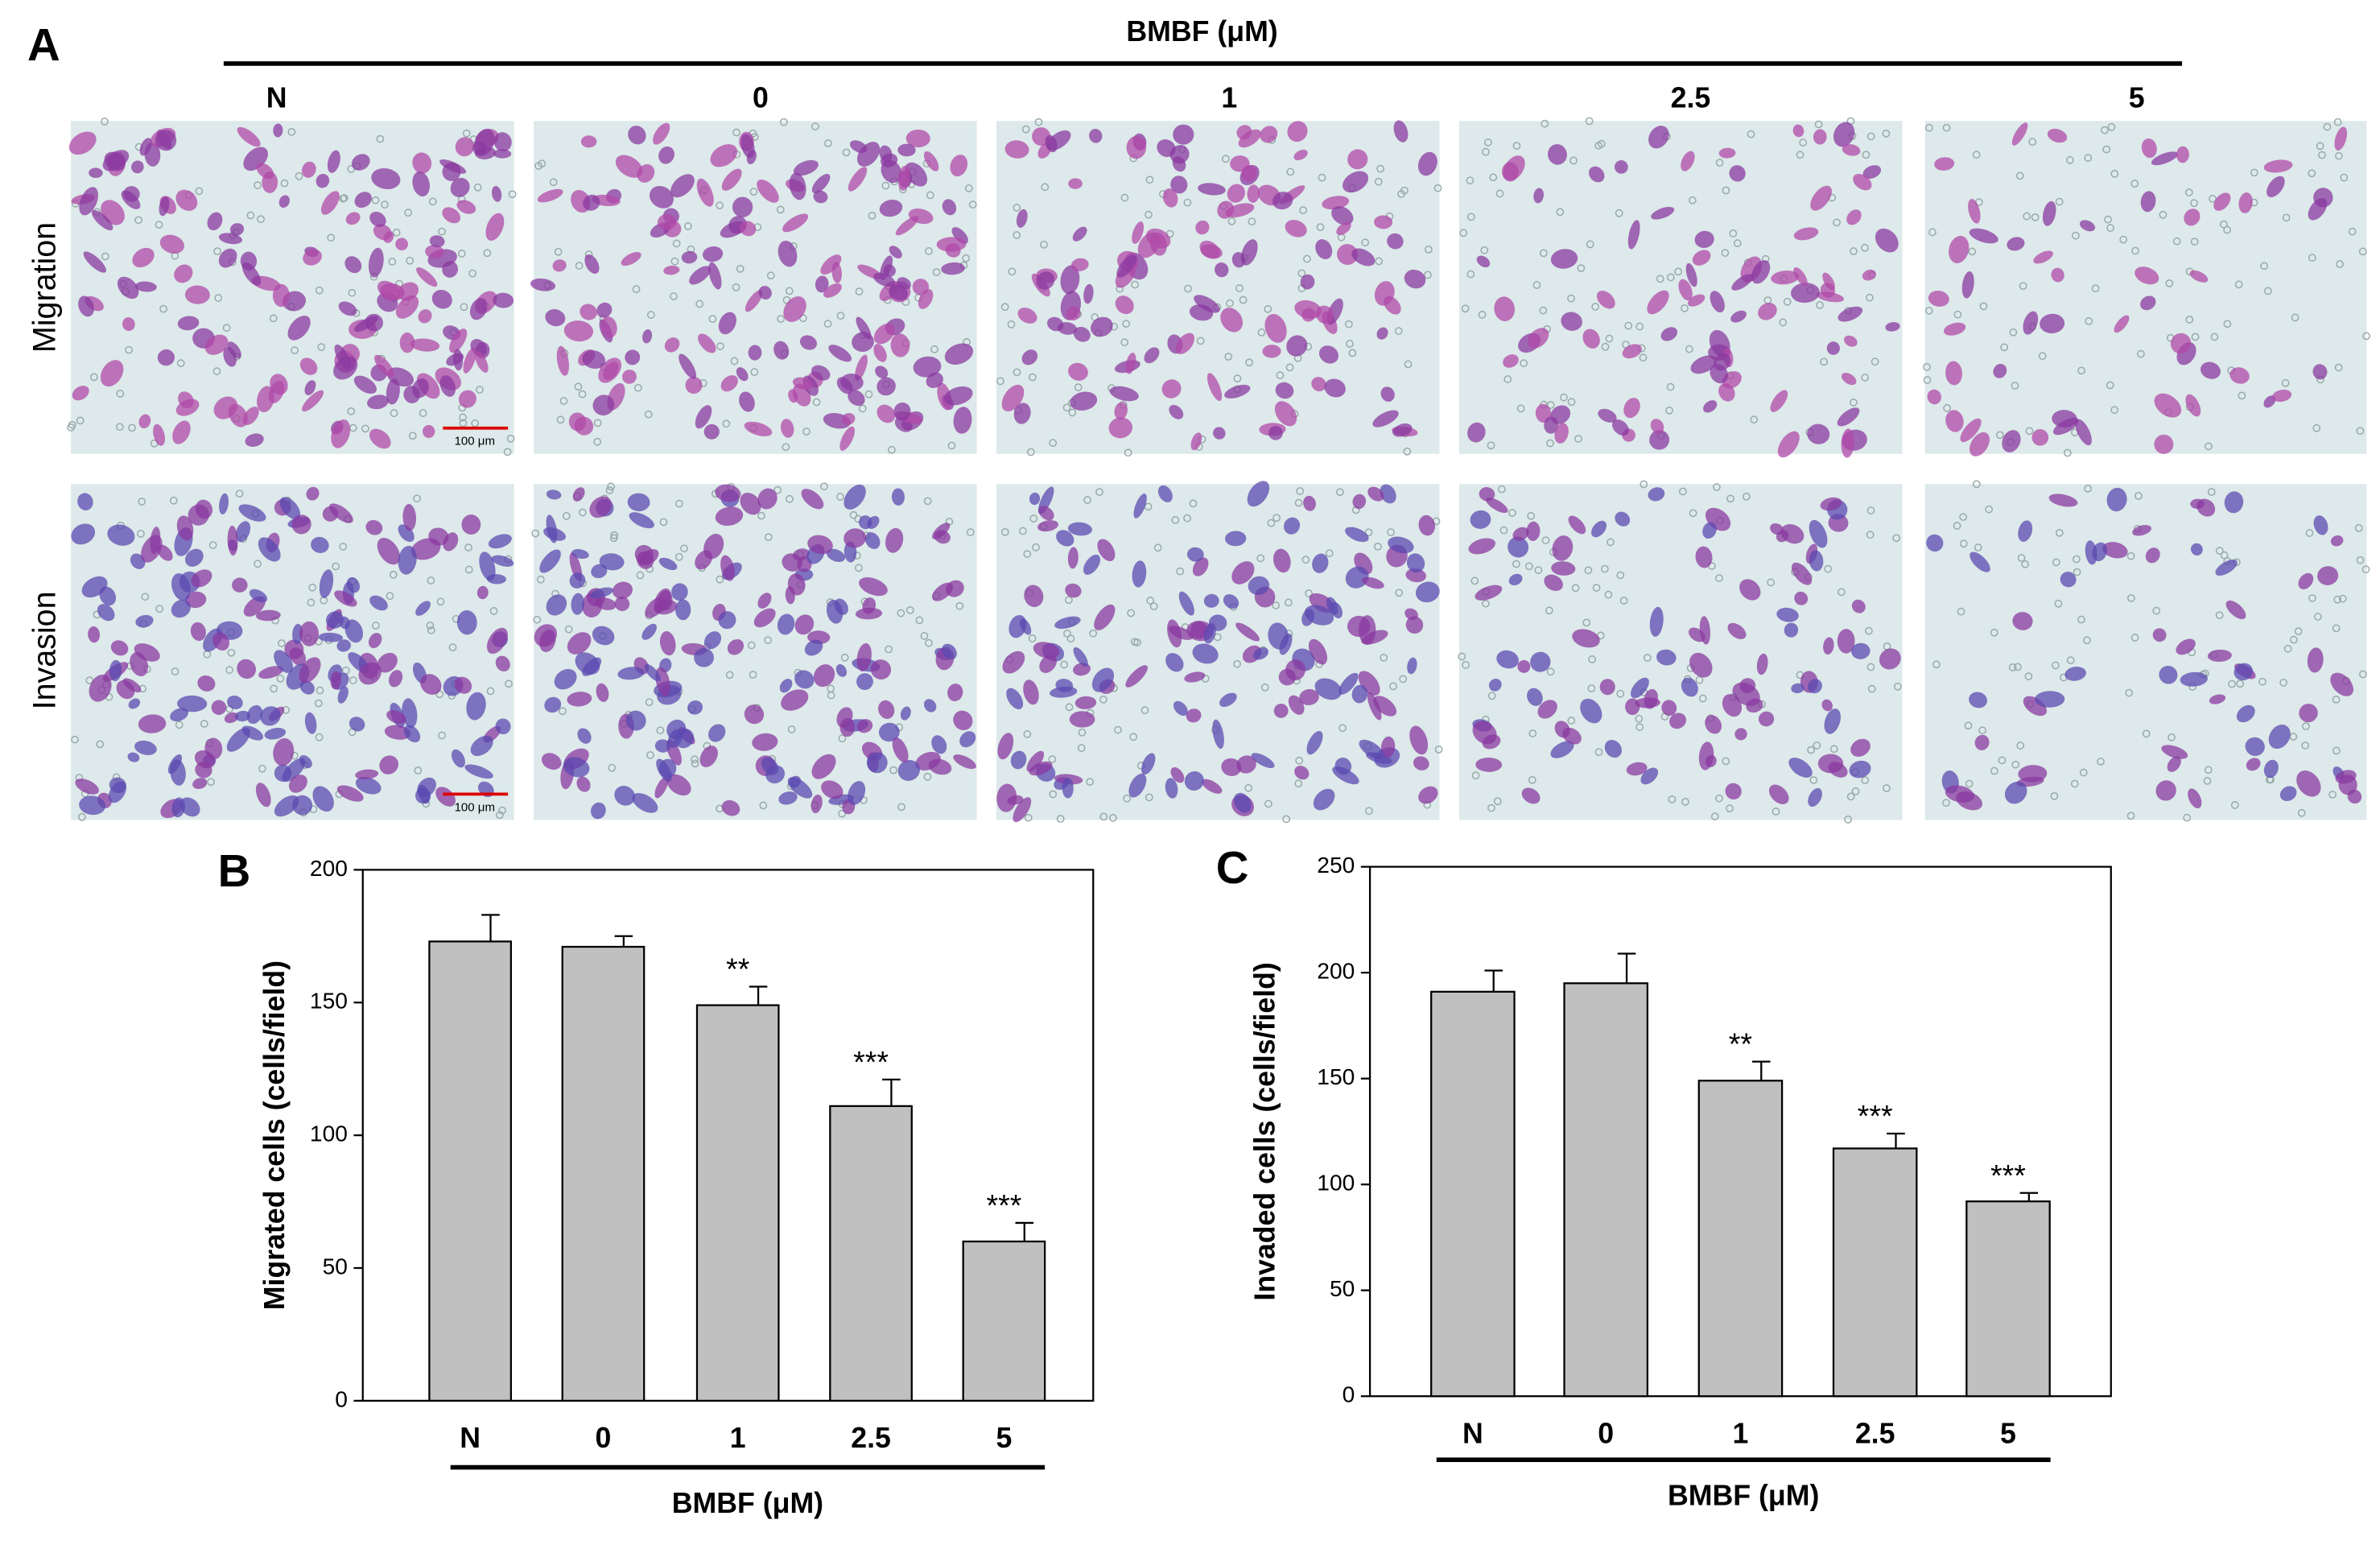 This screenshot has width=2380, height=1549. Describe the element at coordinates (1201, 31) in the screenshot. I see `header: BMBF (μM)` at that location.